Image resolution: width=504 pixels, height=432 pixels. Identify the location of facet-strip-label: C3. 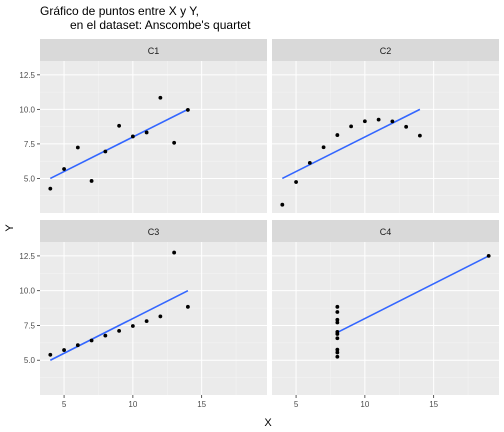
(154, 232).